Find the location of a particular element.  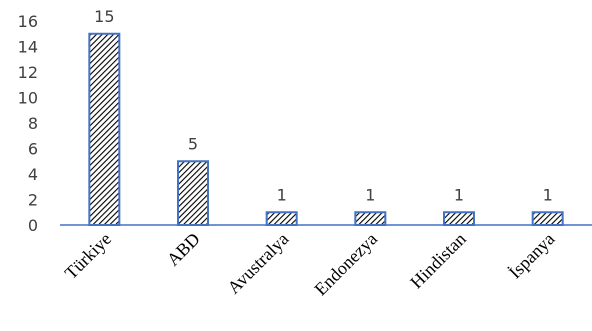

y-tick-label-16: 16 is located at coordinates (28, 21).